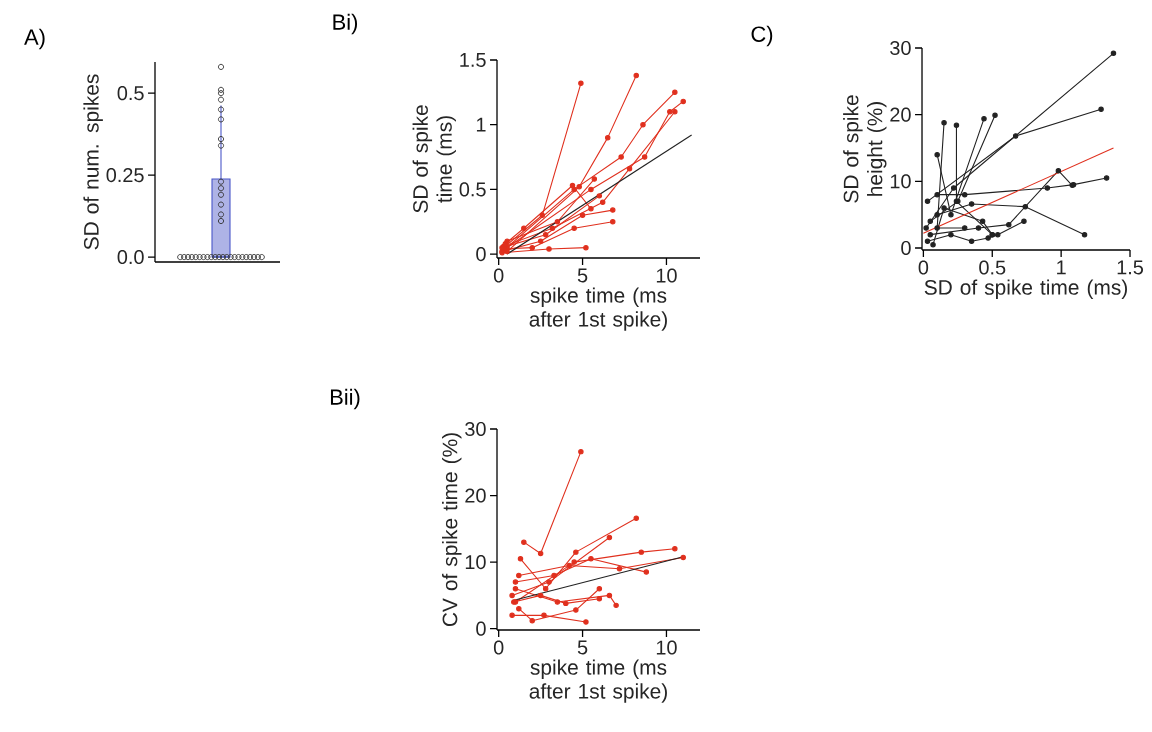 The height and width of the screenshot is (732, 1152). Describe the element at coordinates (125, 175) in the screenshot. I see `y-tick-label: 0.25` at that location.